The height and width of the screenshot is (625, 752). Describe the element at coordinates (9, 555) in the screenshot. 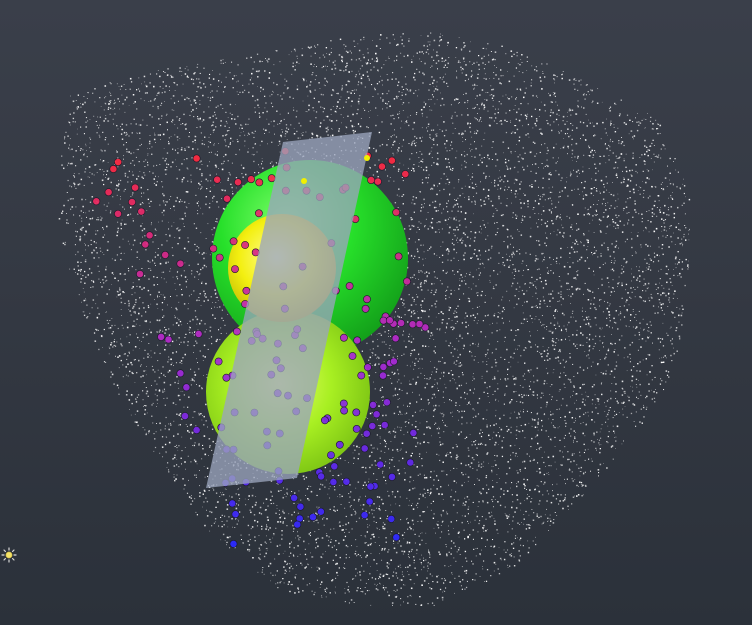

I see `sun-icon` at that location.